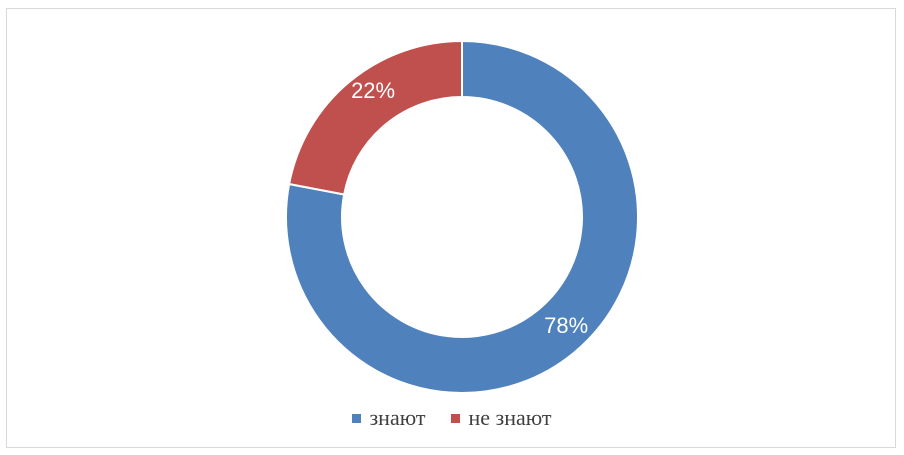  What do you see at coordinates (373, 90) in the screenshot?
I see `slice-label-dont-know: 22%` at bounding box center [373, 90].